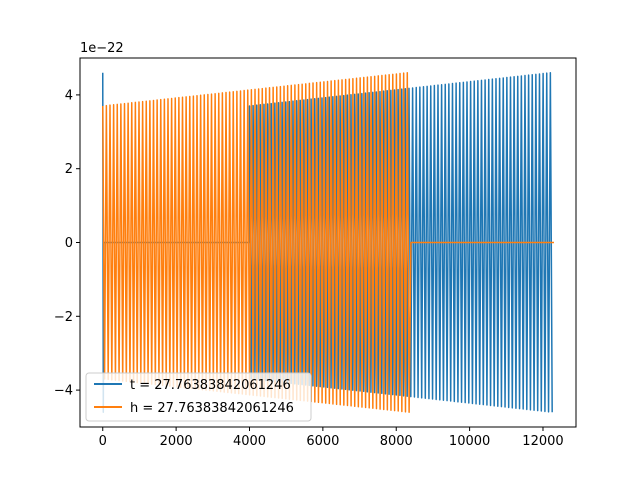  Describe the element at coordinates (63, 391) in the screenshot. I see `y-tick-label: −4` at that location.